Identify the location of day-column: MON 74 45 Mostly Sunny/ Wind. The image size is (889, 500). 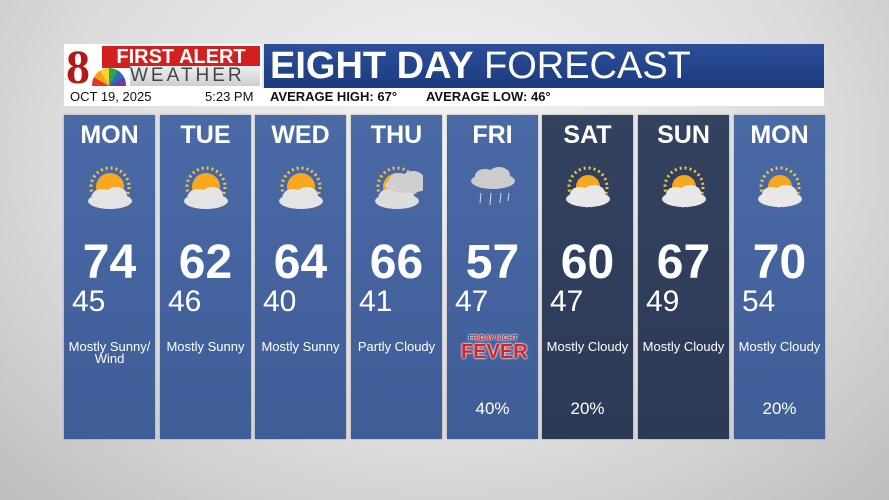
(109, 277).